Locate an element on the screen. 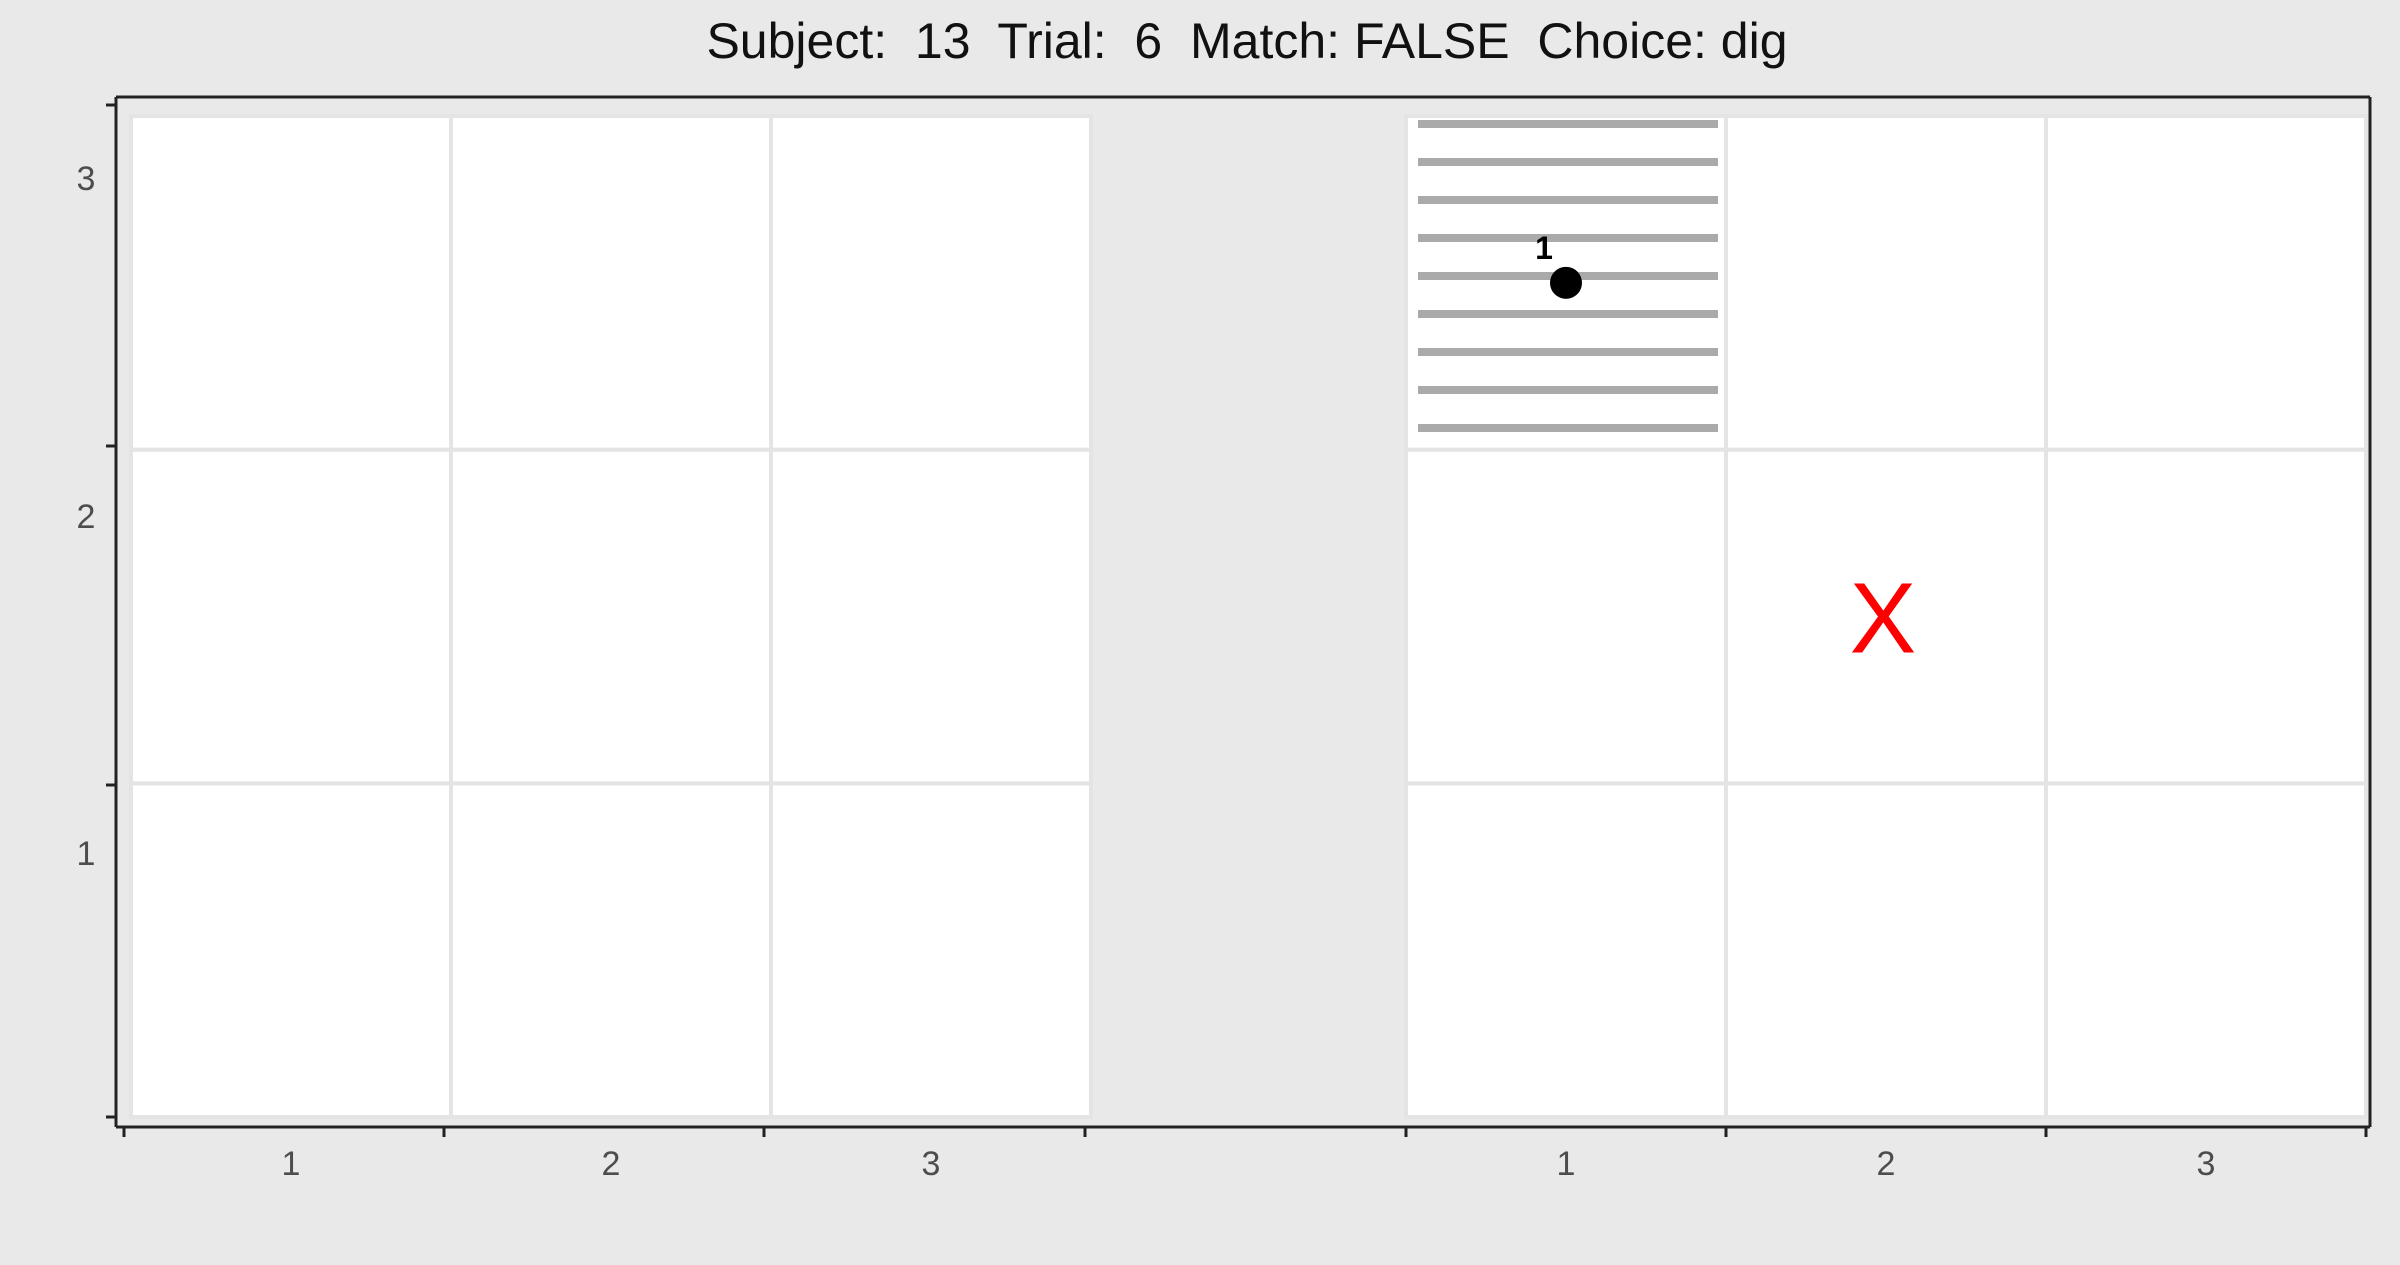 This screenshot has width=2400, height=1265. y-tick-label: 3 is located at coordinates (86, 179).